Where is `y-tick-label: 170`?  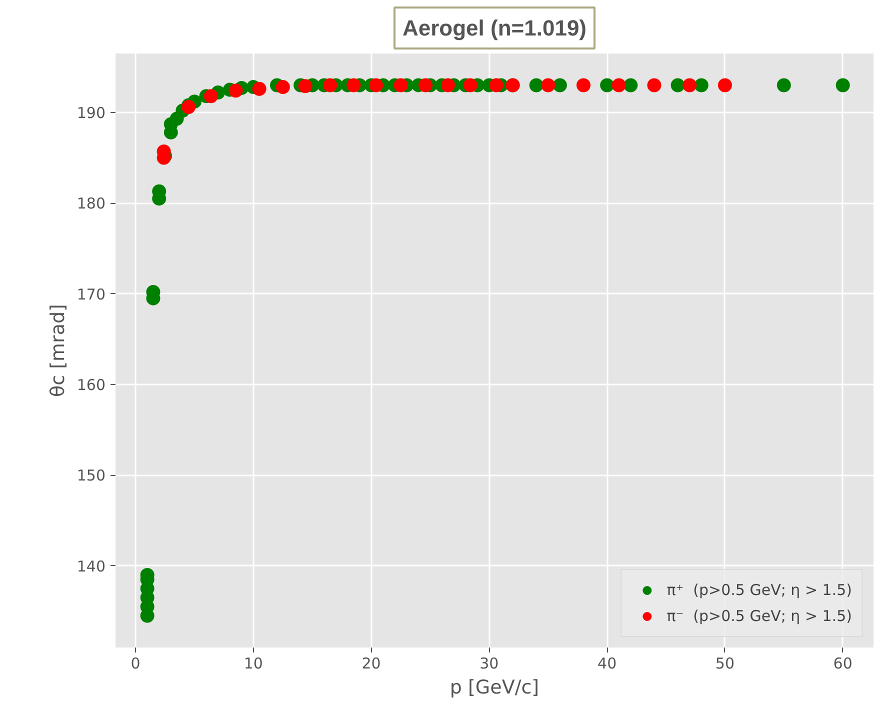 y-tick-label: 170 is located at coordinates (91, 294).